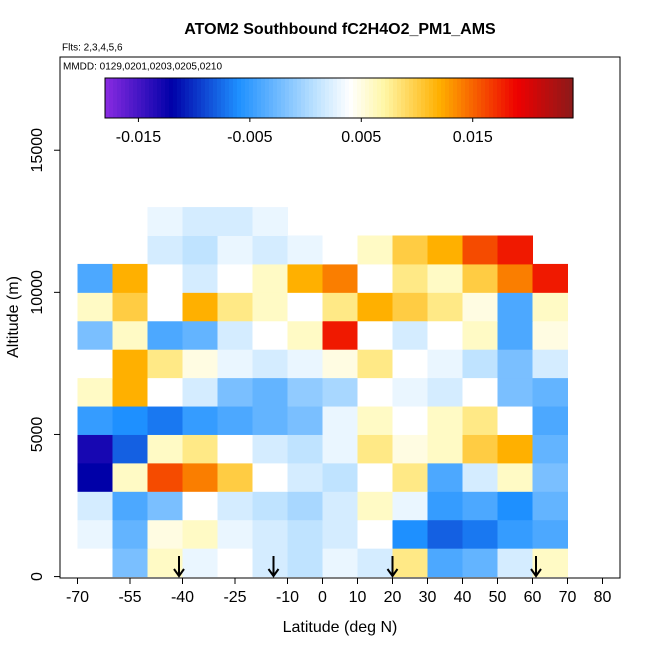 The height and width of the screenshot is (650, 650). Describe the element at coordinates (358, 597) in the screenshot. I see `x-tick-label: 10` at that location.